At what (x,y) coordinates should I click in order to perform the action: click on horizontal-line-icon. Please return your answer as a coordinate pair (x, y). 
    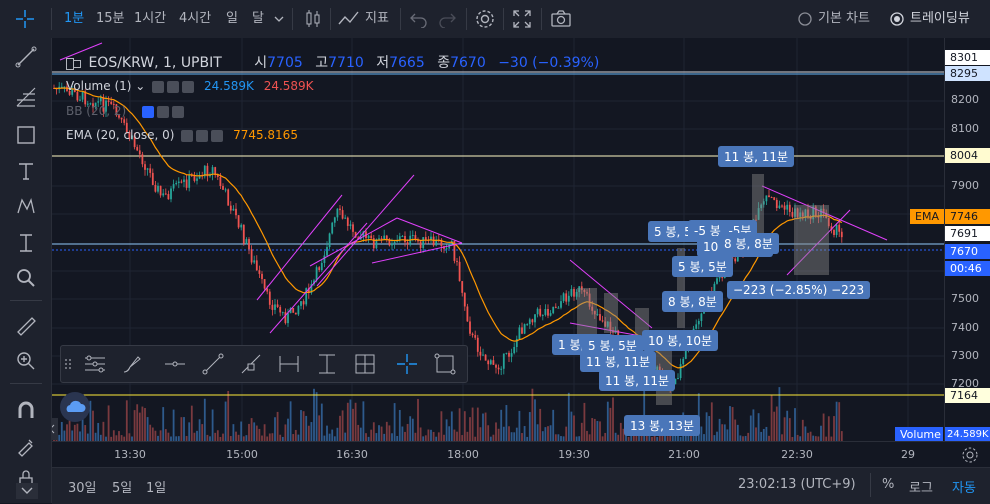
    Looking at the image, I should click on (175, 364).